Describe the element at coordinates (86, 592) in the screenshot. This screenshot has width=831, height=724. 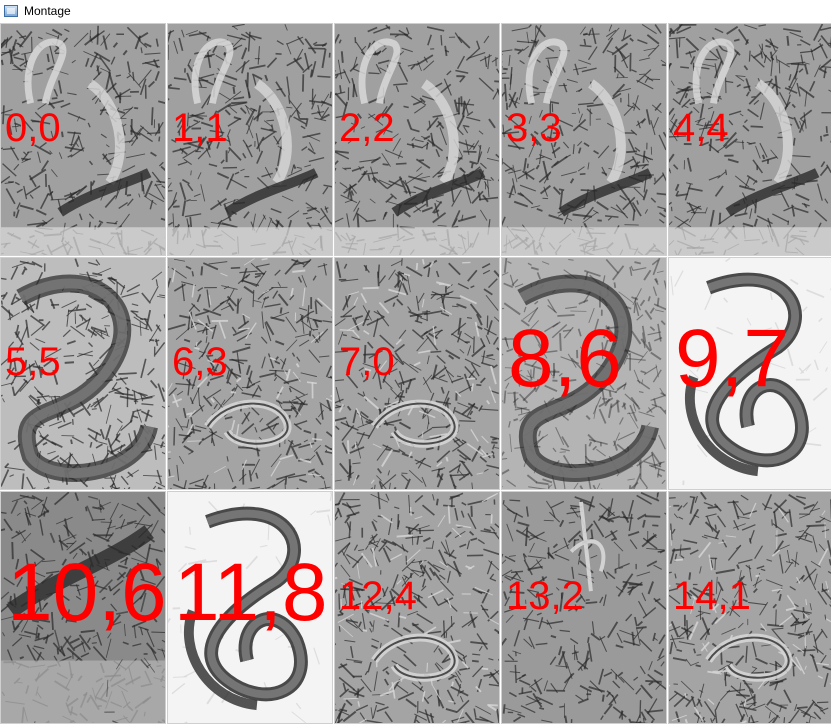
I see `tile-label: 10,6` at that location.